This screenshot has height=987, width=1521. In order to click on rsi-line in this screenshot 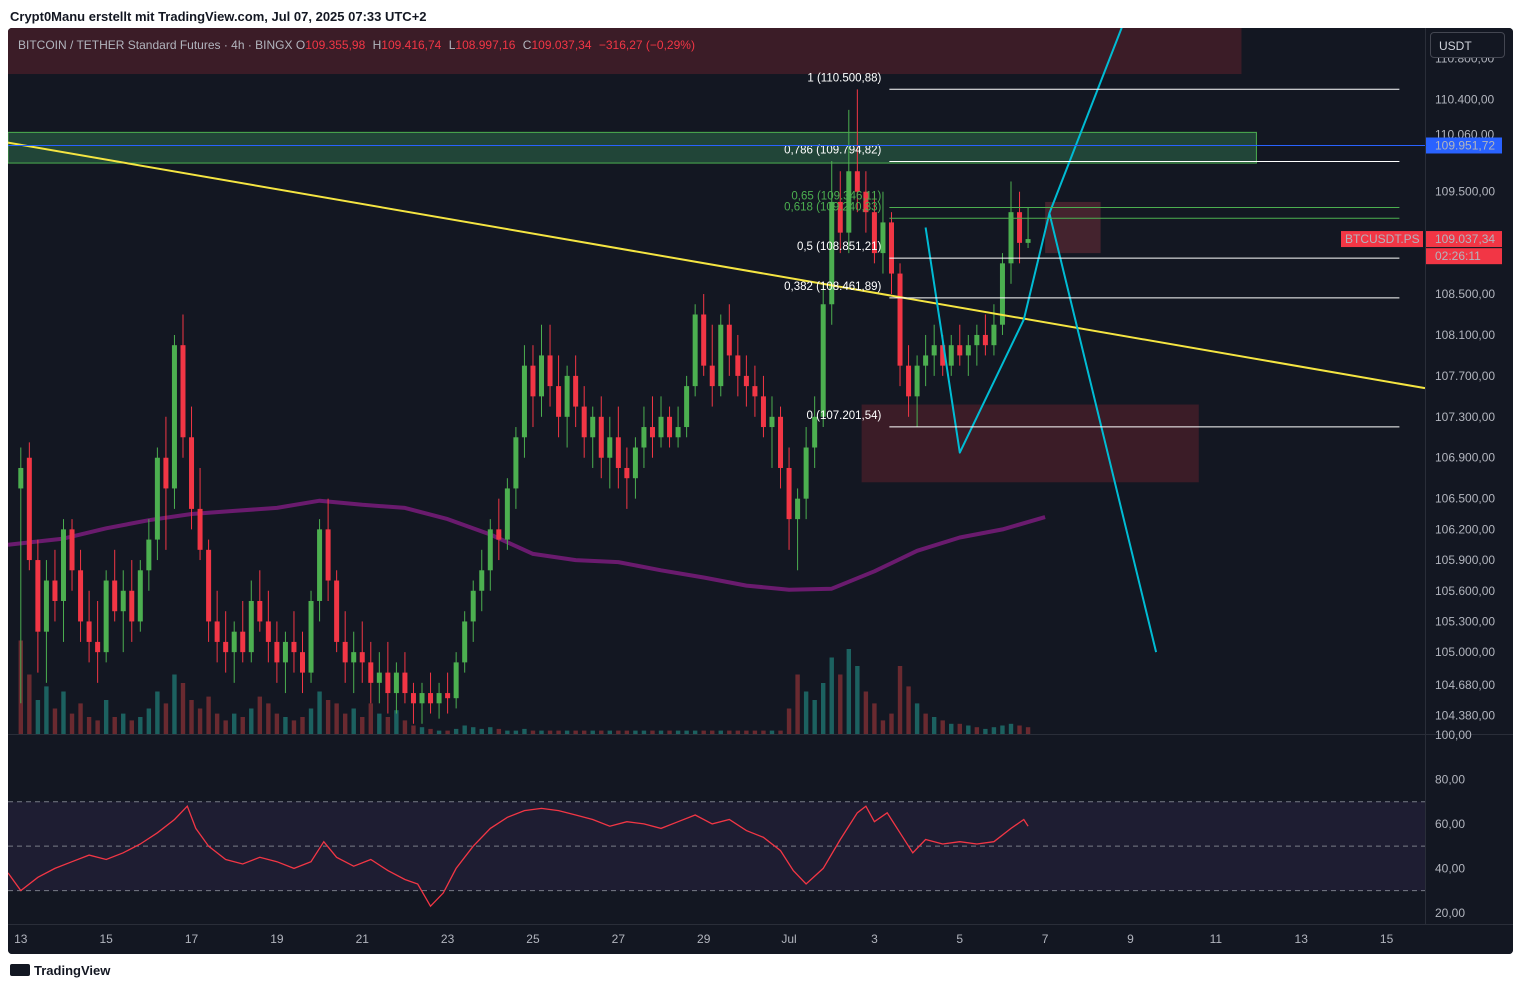, I will do `click(518, 856)`.